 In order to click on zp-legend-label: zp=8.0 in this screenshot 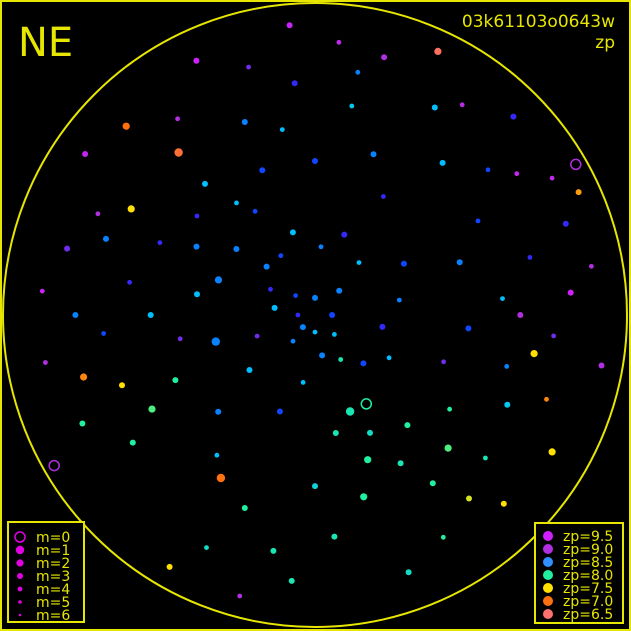, I will do `click(588, 576)`.